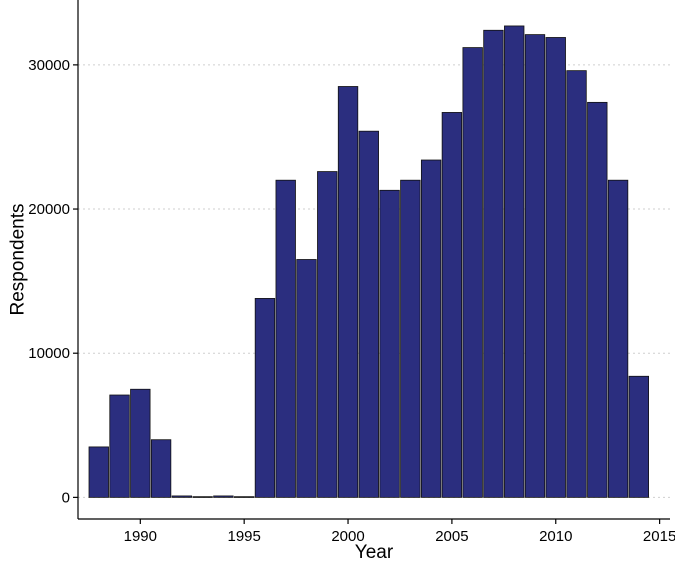 This screenshot has height=563, width=675. What do you see at coordinates (555, 536) in the screenshot?
I see `x-tick-label: 2010` at bounding box center [555, 536].